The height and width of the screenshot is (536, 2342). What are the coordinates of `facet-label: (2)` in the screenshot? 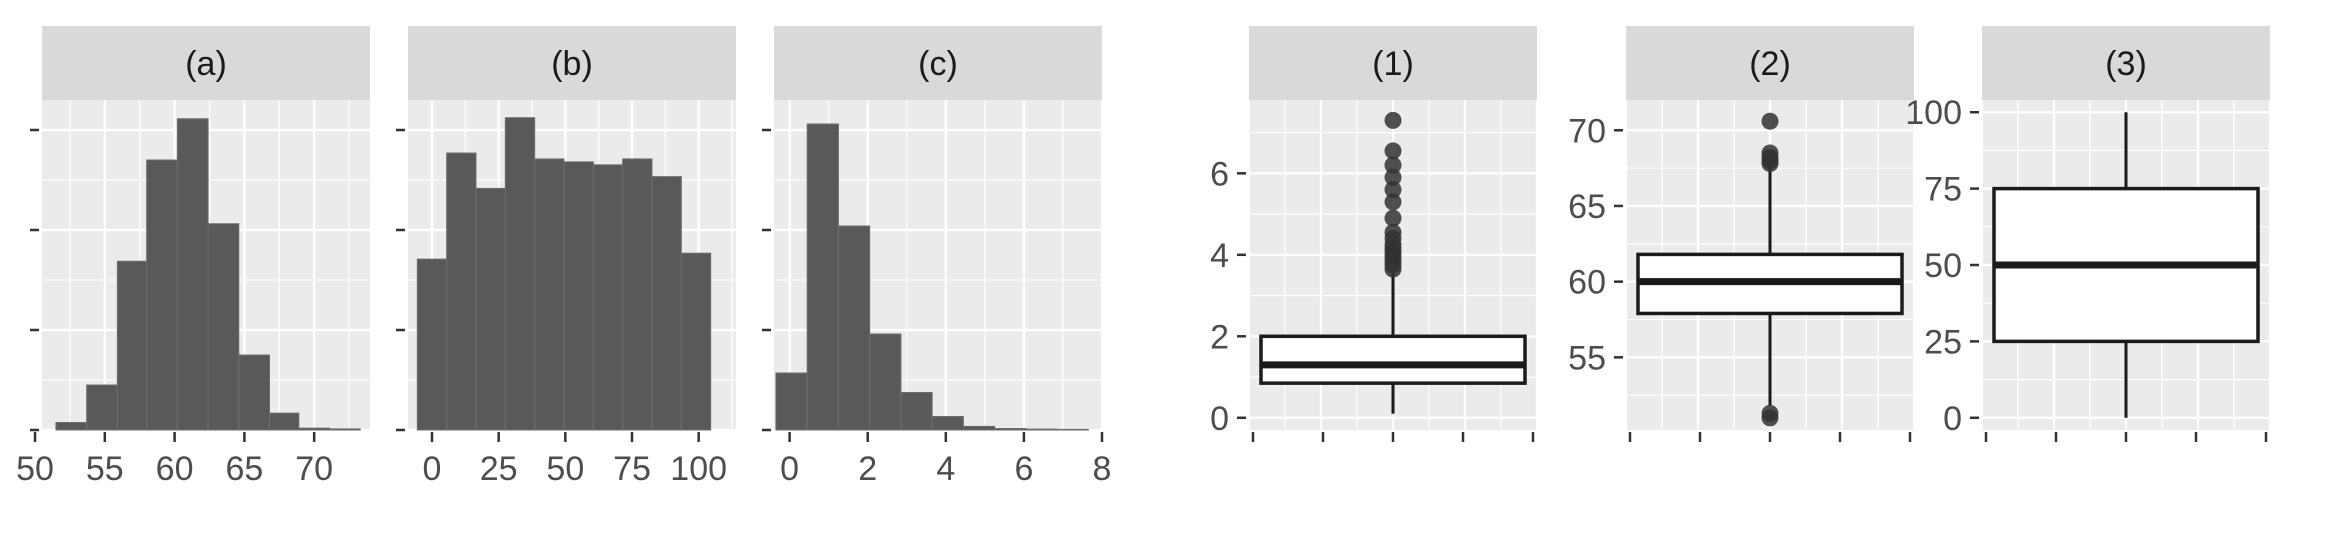 It's located at (1770, 64).